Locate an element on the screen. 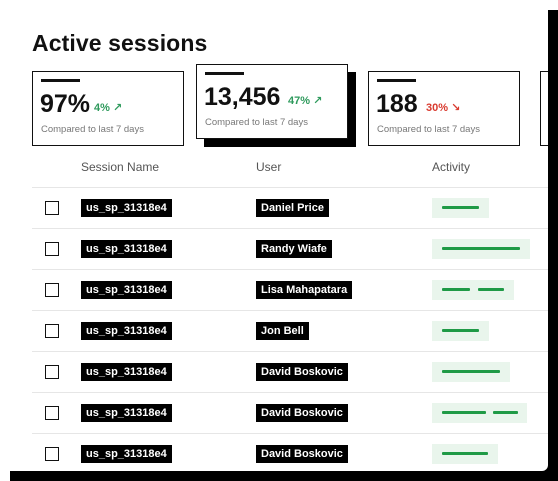  column-activity: Activity is located at coordinates (451, 167).